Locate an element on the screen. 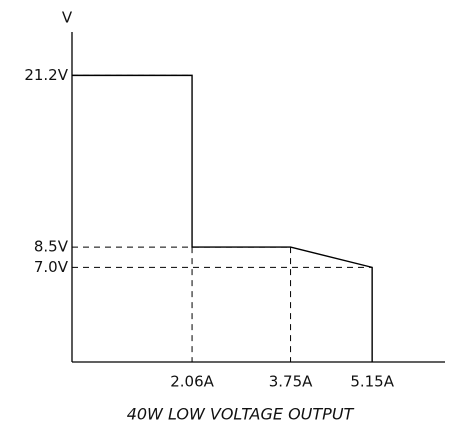  chart-title: 40W LOW VOLTAGE OUTPUT is located at coordinates (241, 414).